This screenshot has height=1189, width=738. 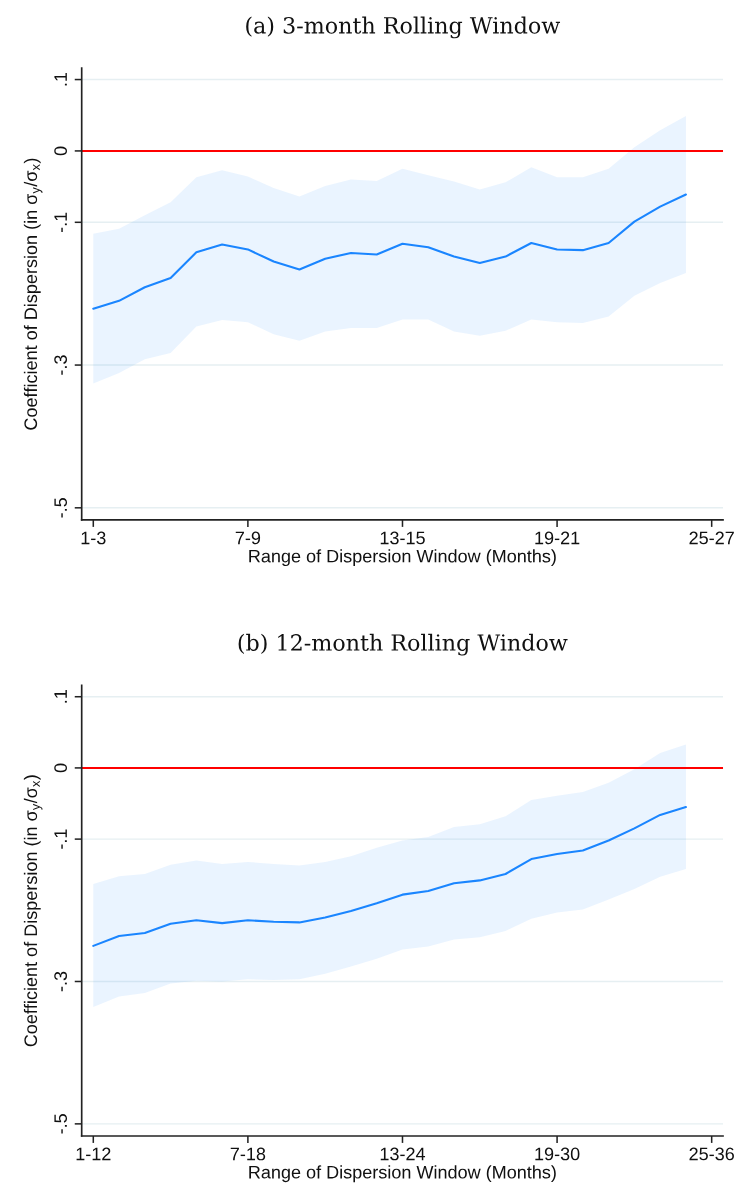 What do you see at coordinates (93, 1154) in the screenshot?
I see `x-tick-label: 1-12` at bounding box center [93, 1154].